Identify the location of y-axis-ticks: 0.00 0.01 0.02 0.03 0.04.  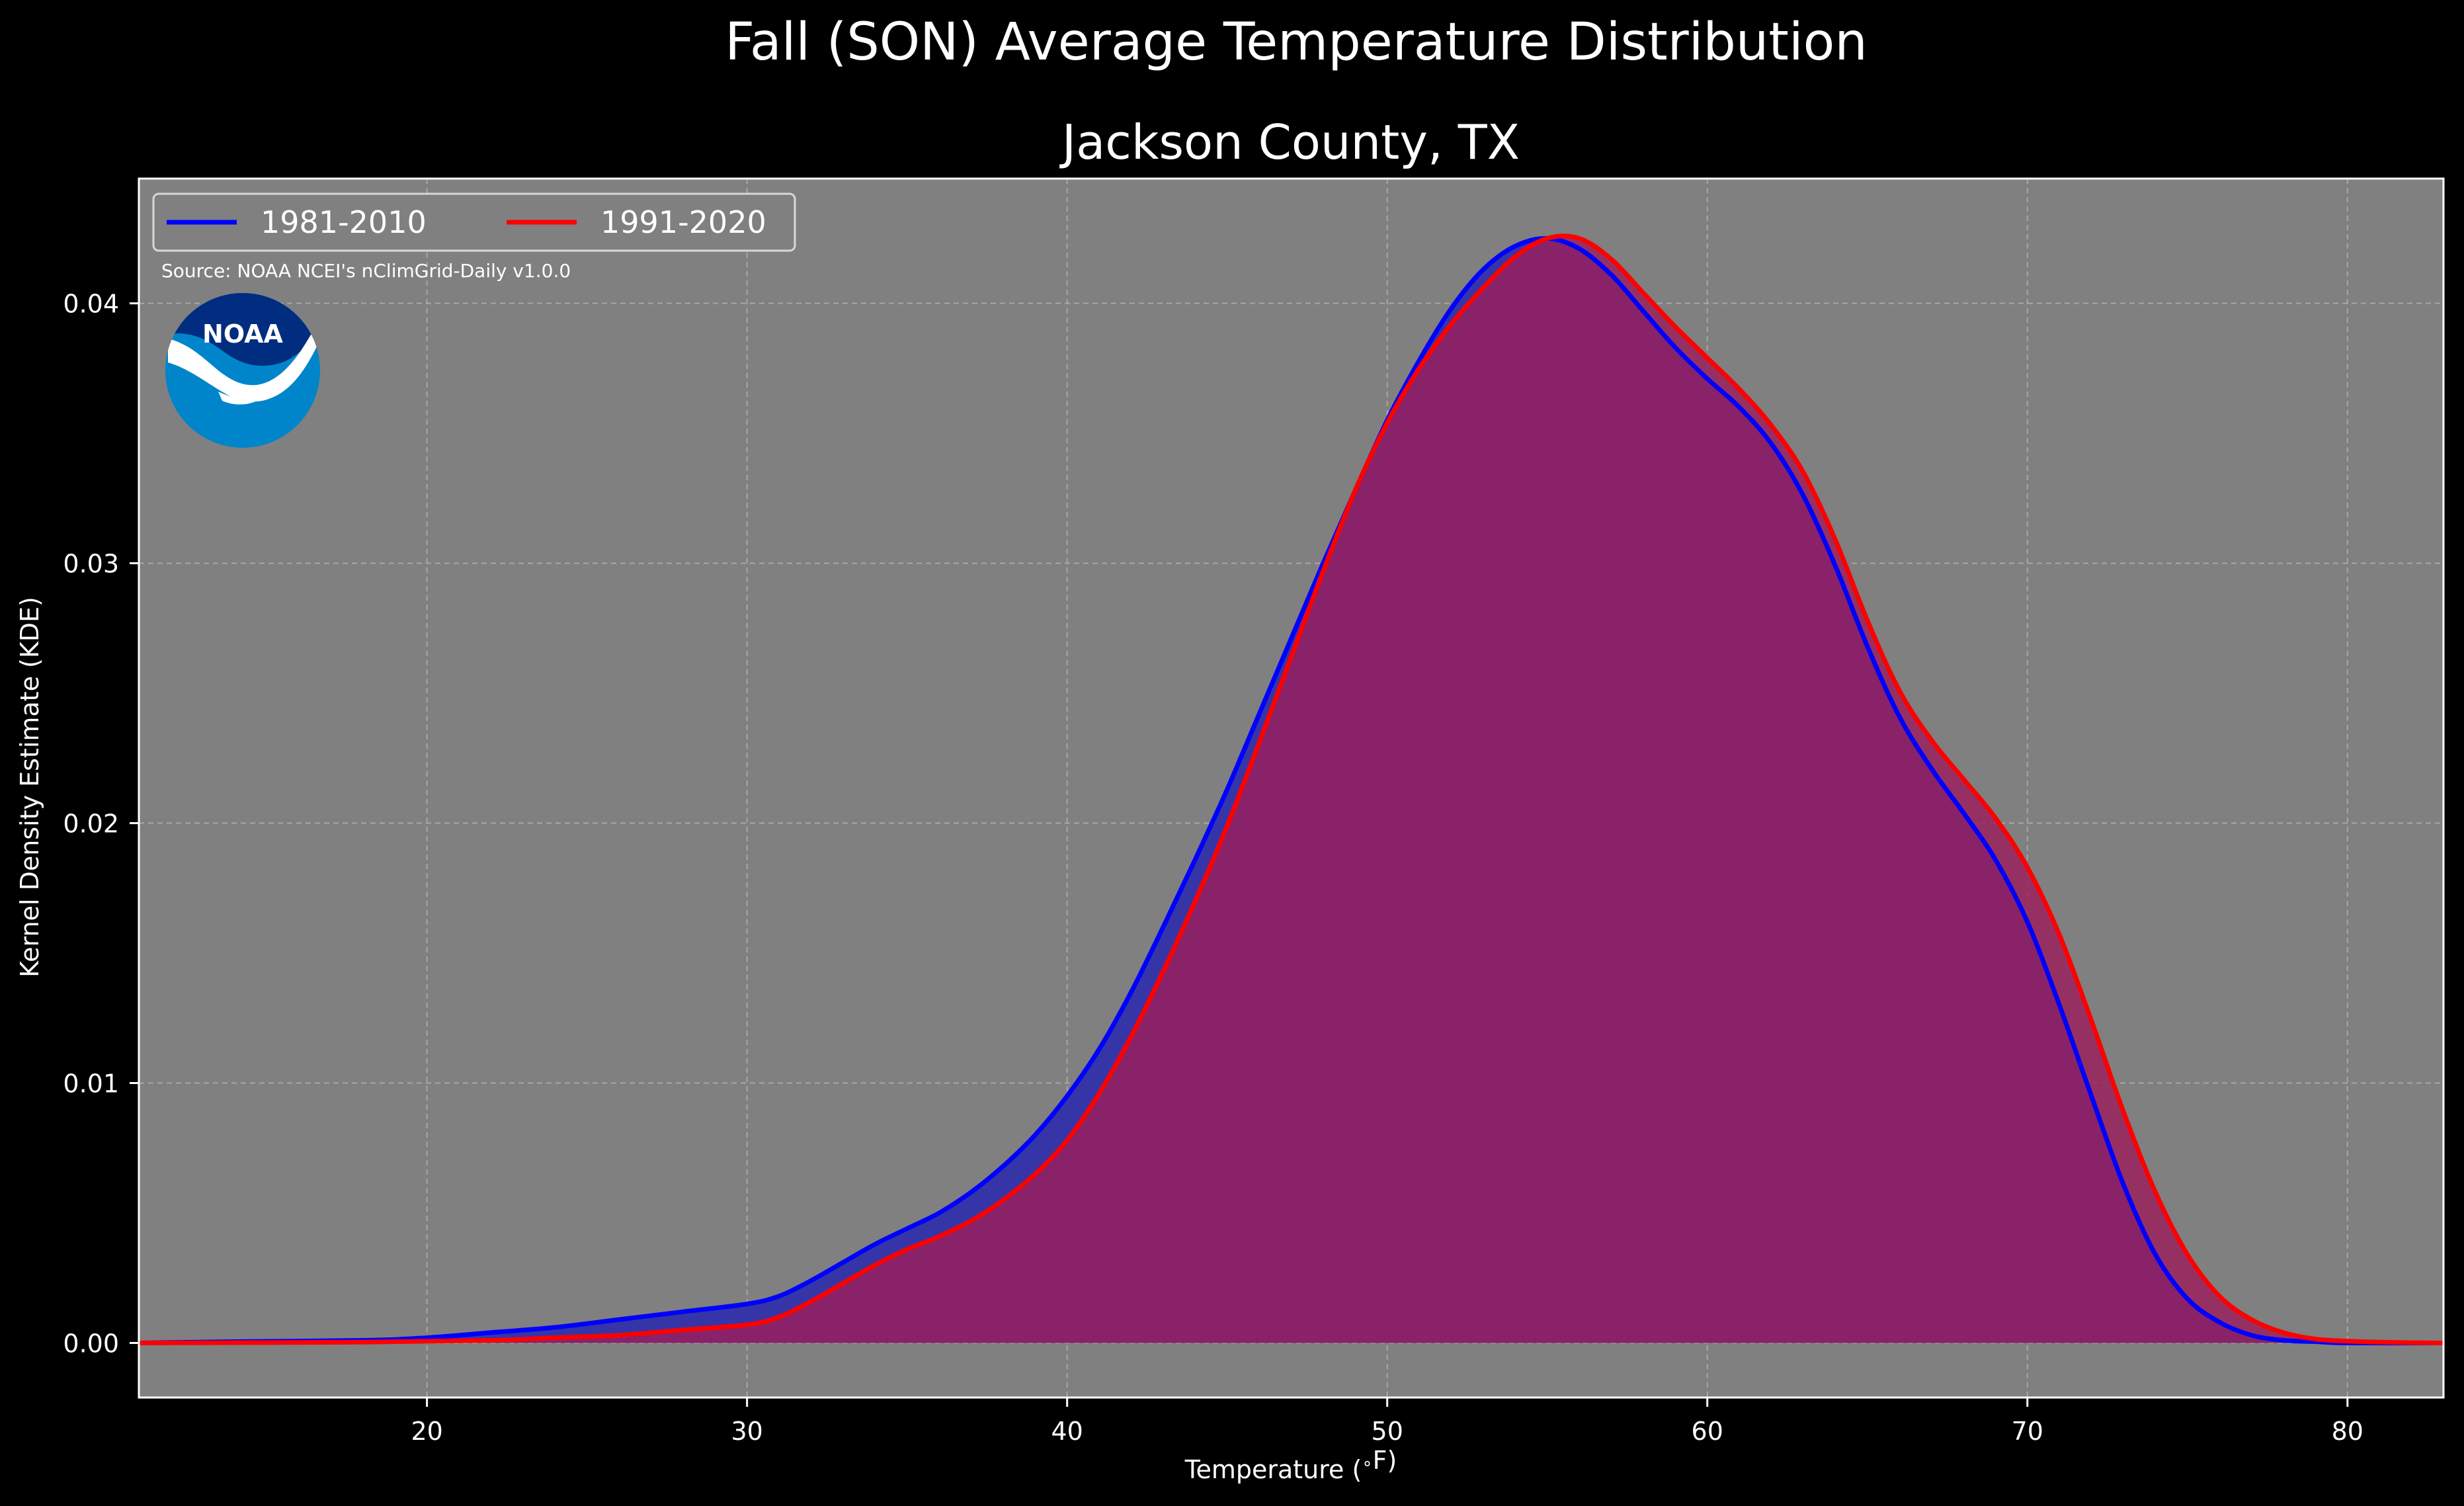
(101, 824).